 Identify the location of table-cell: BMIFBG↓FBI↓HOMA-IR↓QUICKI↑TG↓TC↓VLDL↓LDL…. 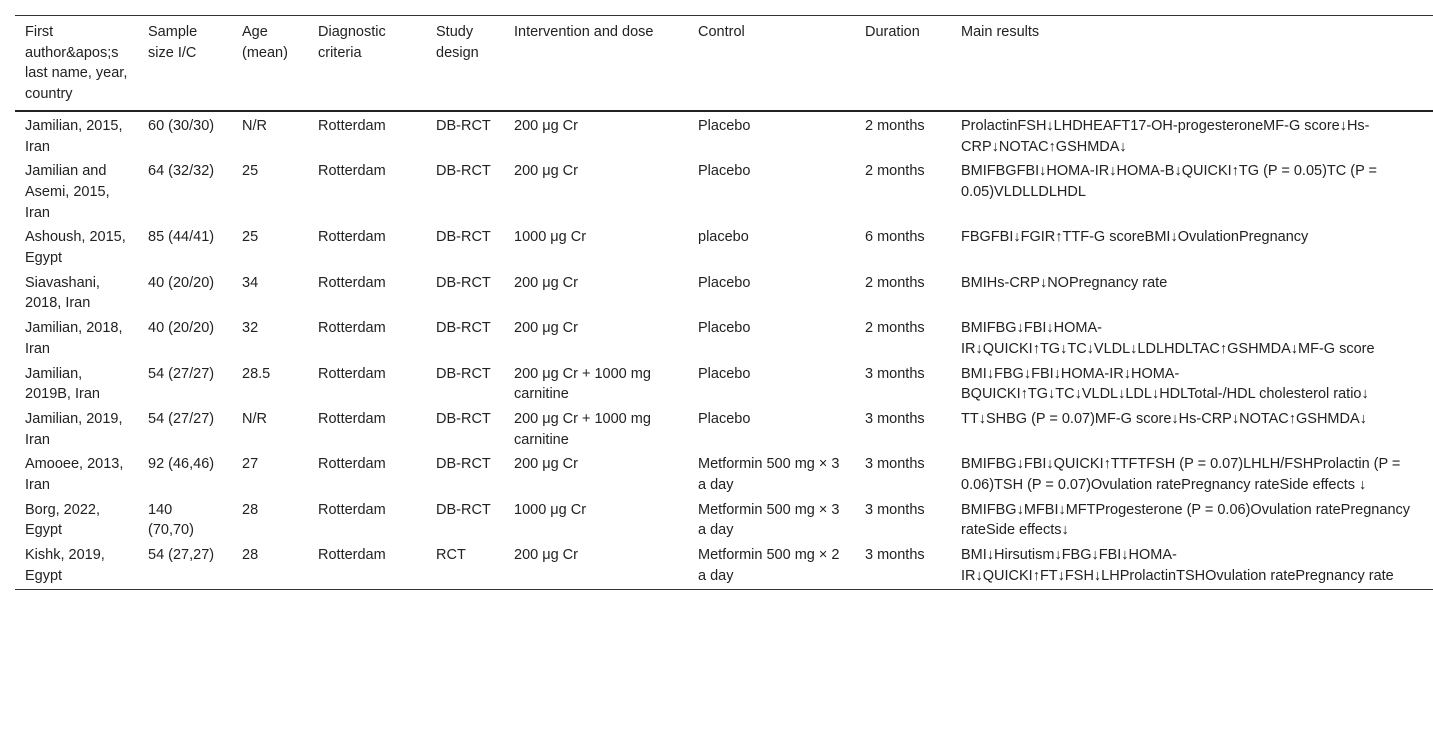
(1168, 338).